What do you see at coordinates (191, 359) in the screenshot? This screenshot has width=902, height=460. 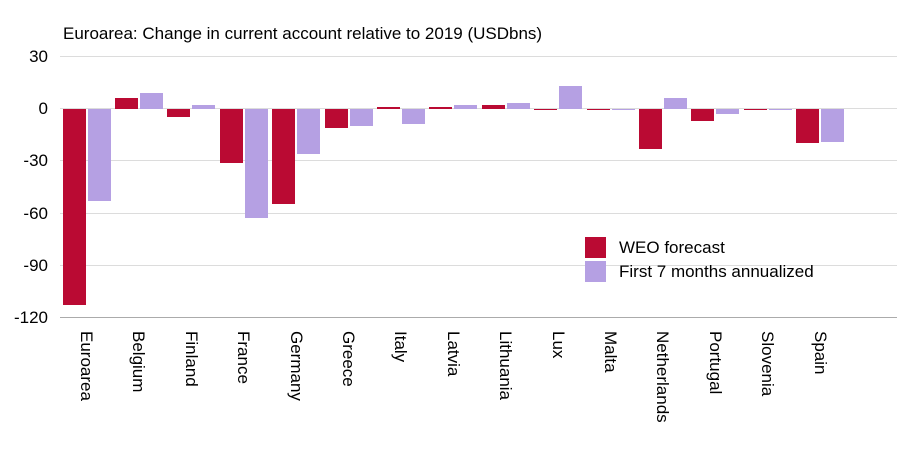 I see `x-axis-category-label-text: Finland` at bounding box center [191, 359].